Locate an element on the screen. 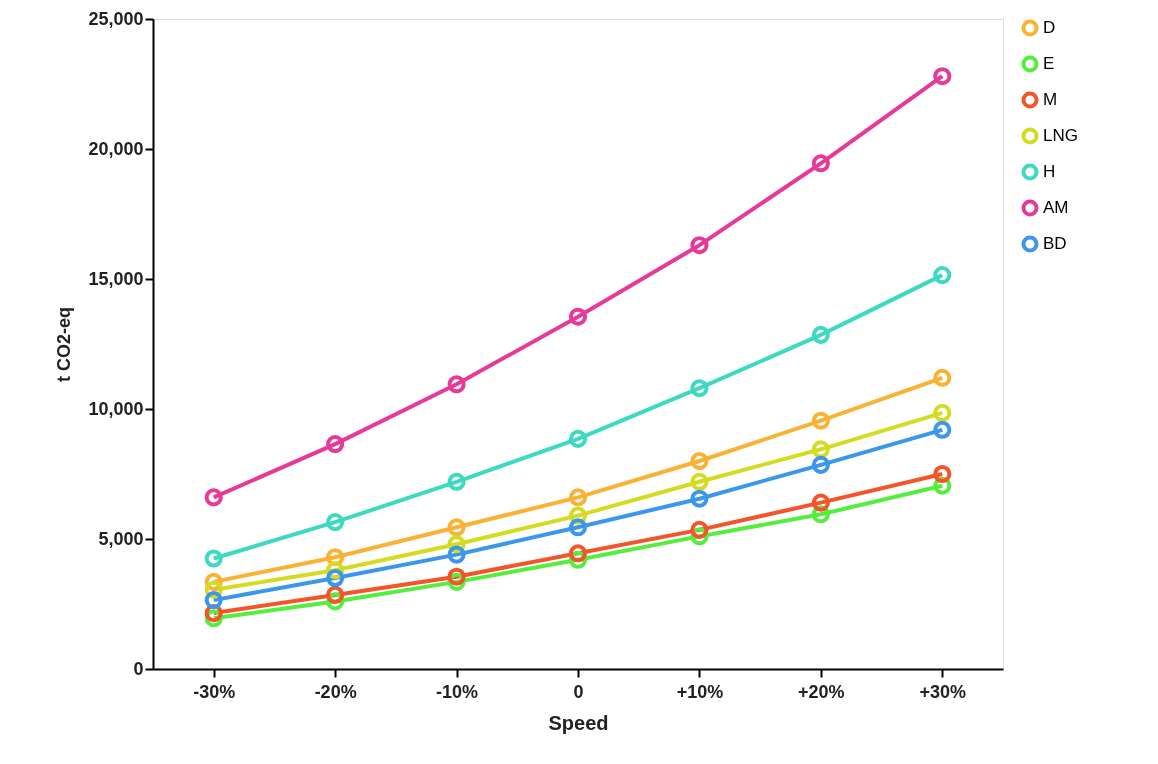  y-tick-label: 5,000 is located at coordinates (121, 538).